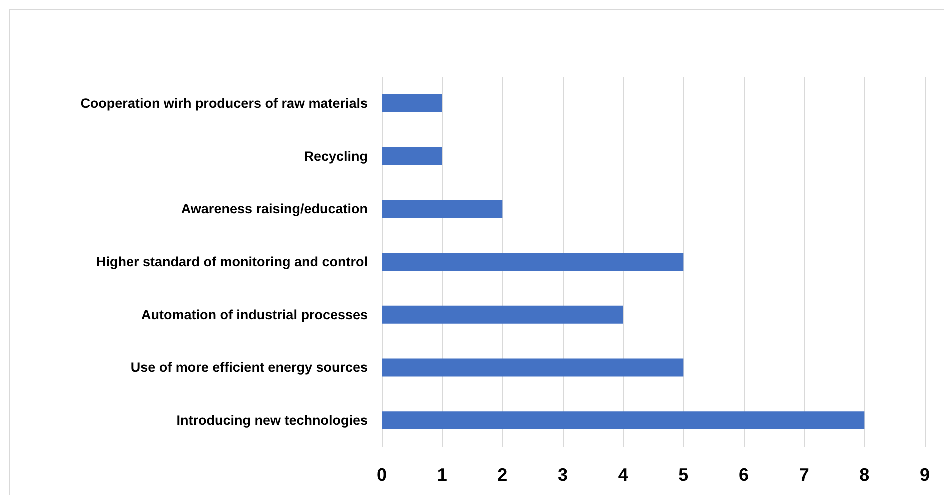 The width and height of the screenshot is (944, 495). Describe the element at coordinates (274, 209) in the screenshot. I see `y-tick-label: Awareness raising/education` at that location.